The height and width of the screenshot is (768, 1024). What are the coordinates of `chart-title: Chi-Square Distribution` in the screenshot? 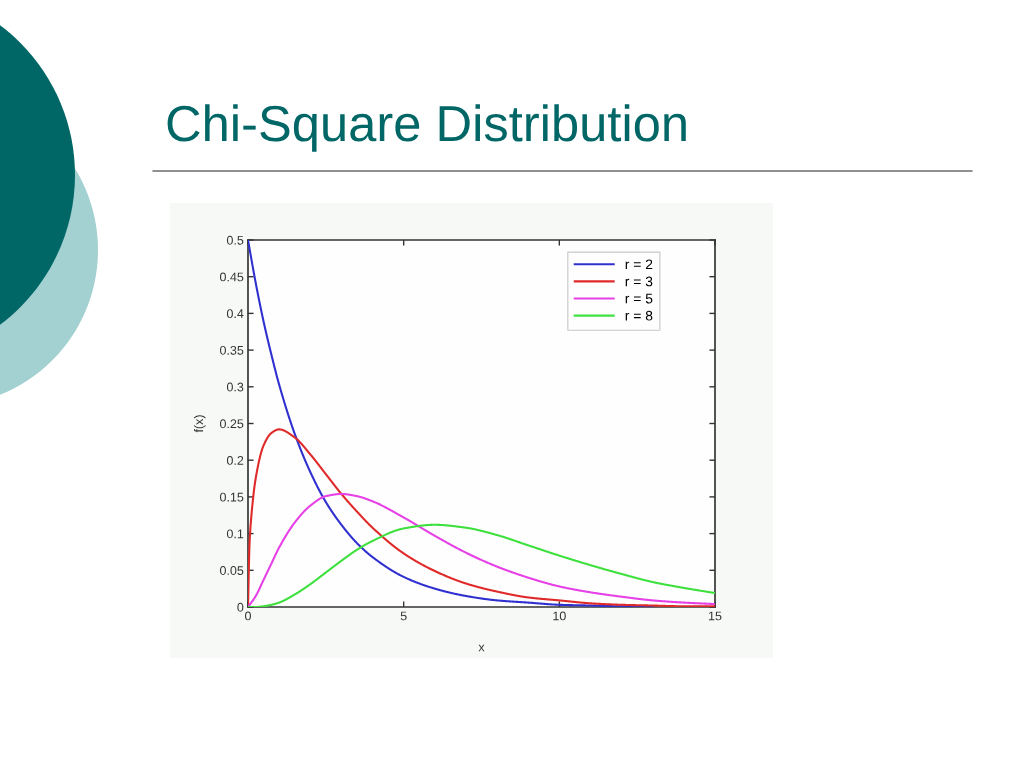 It's located at (426, 128).